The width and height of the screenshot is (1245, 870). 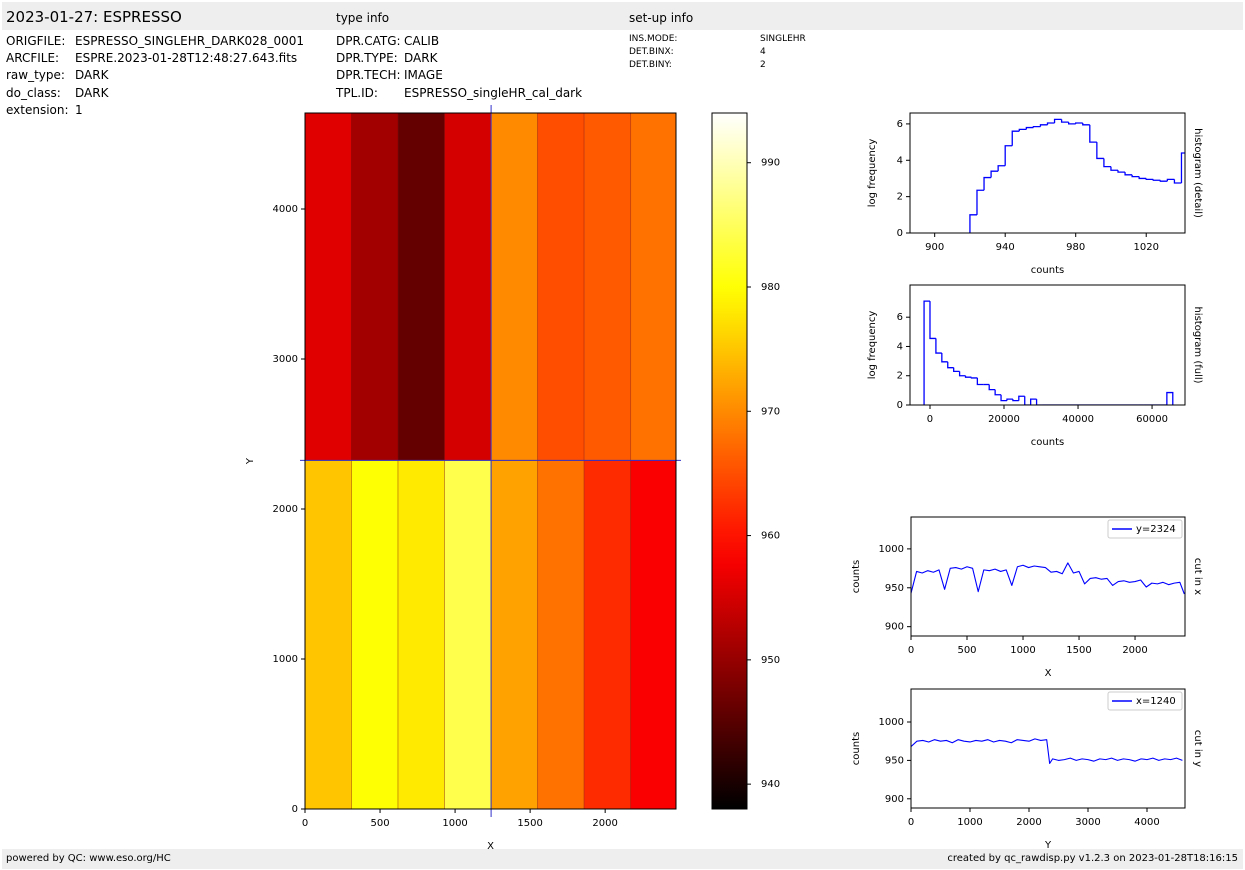 I want to click on info-key: INS.MODE:, so click(x=653, y=39).